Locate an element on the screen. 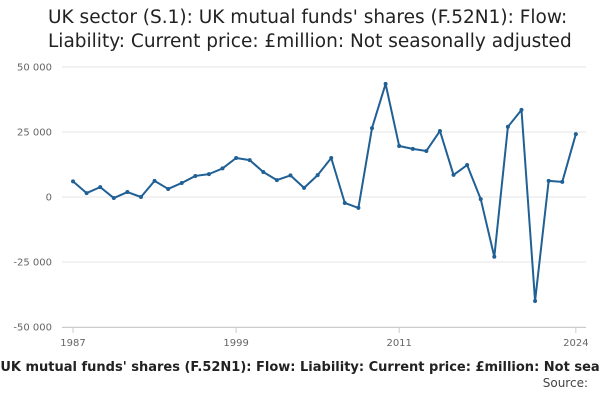 The height and width of the screenshot is (400, 600). y-tick-label: 25 000 is located at coordinates (34, 133).